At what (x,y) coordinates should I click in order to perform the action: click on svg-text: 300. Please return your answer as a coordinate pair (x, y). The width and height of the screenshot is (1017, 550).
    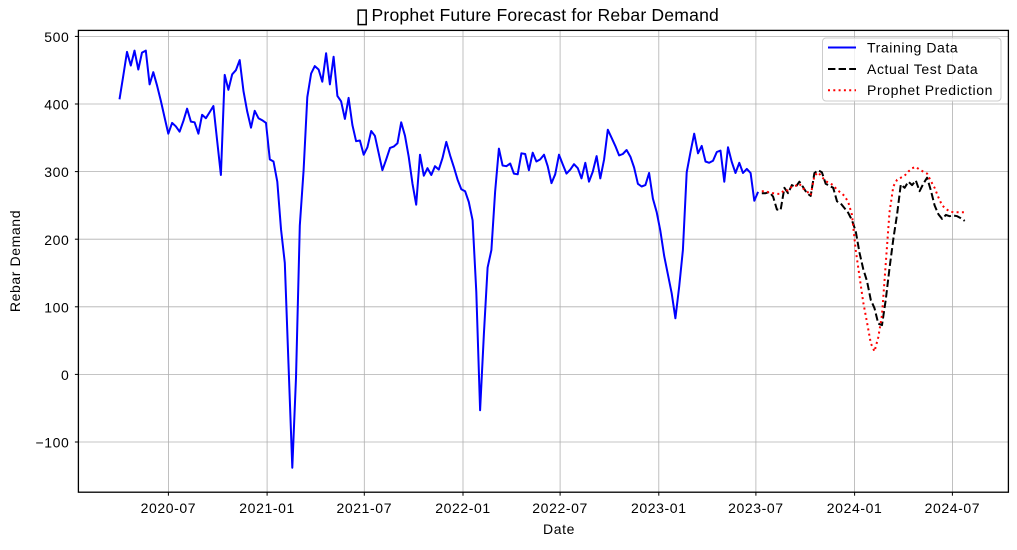
    Looking at the image, I should click on (56, 172).